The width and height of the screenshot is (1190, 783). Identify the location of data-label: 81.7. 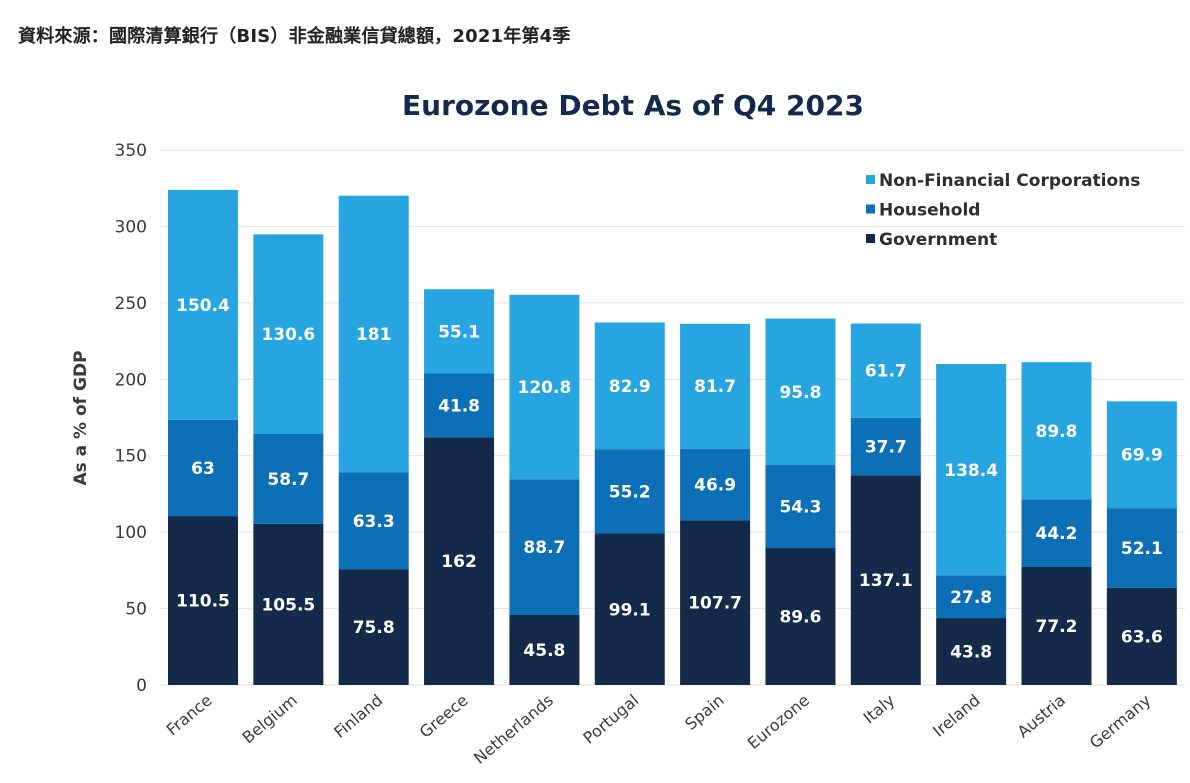
(715, 387).